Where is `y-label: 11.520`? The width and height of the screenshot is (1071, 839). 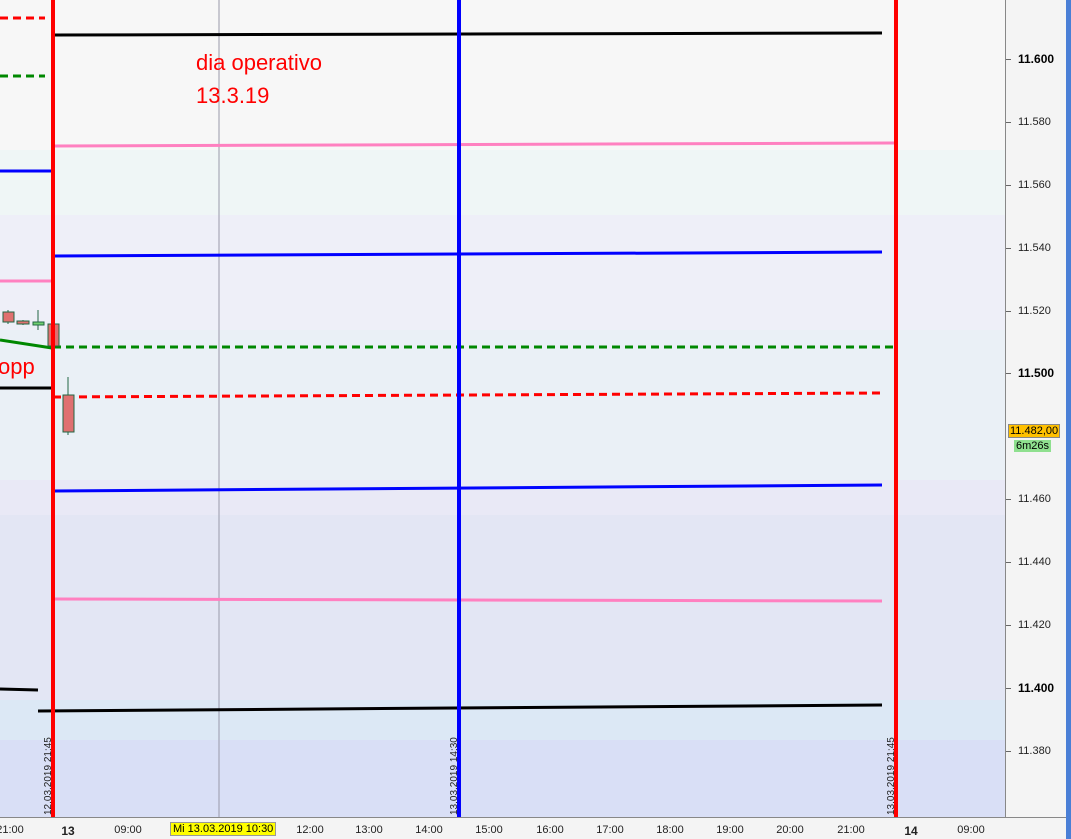
y-label: 11.520 is located at coordinates (1034, 311).